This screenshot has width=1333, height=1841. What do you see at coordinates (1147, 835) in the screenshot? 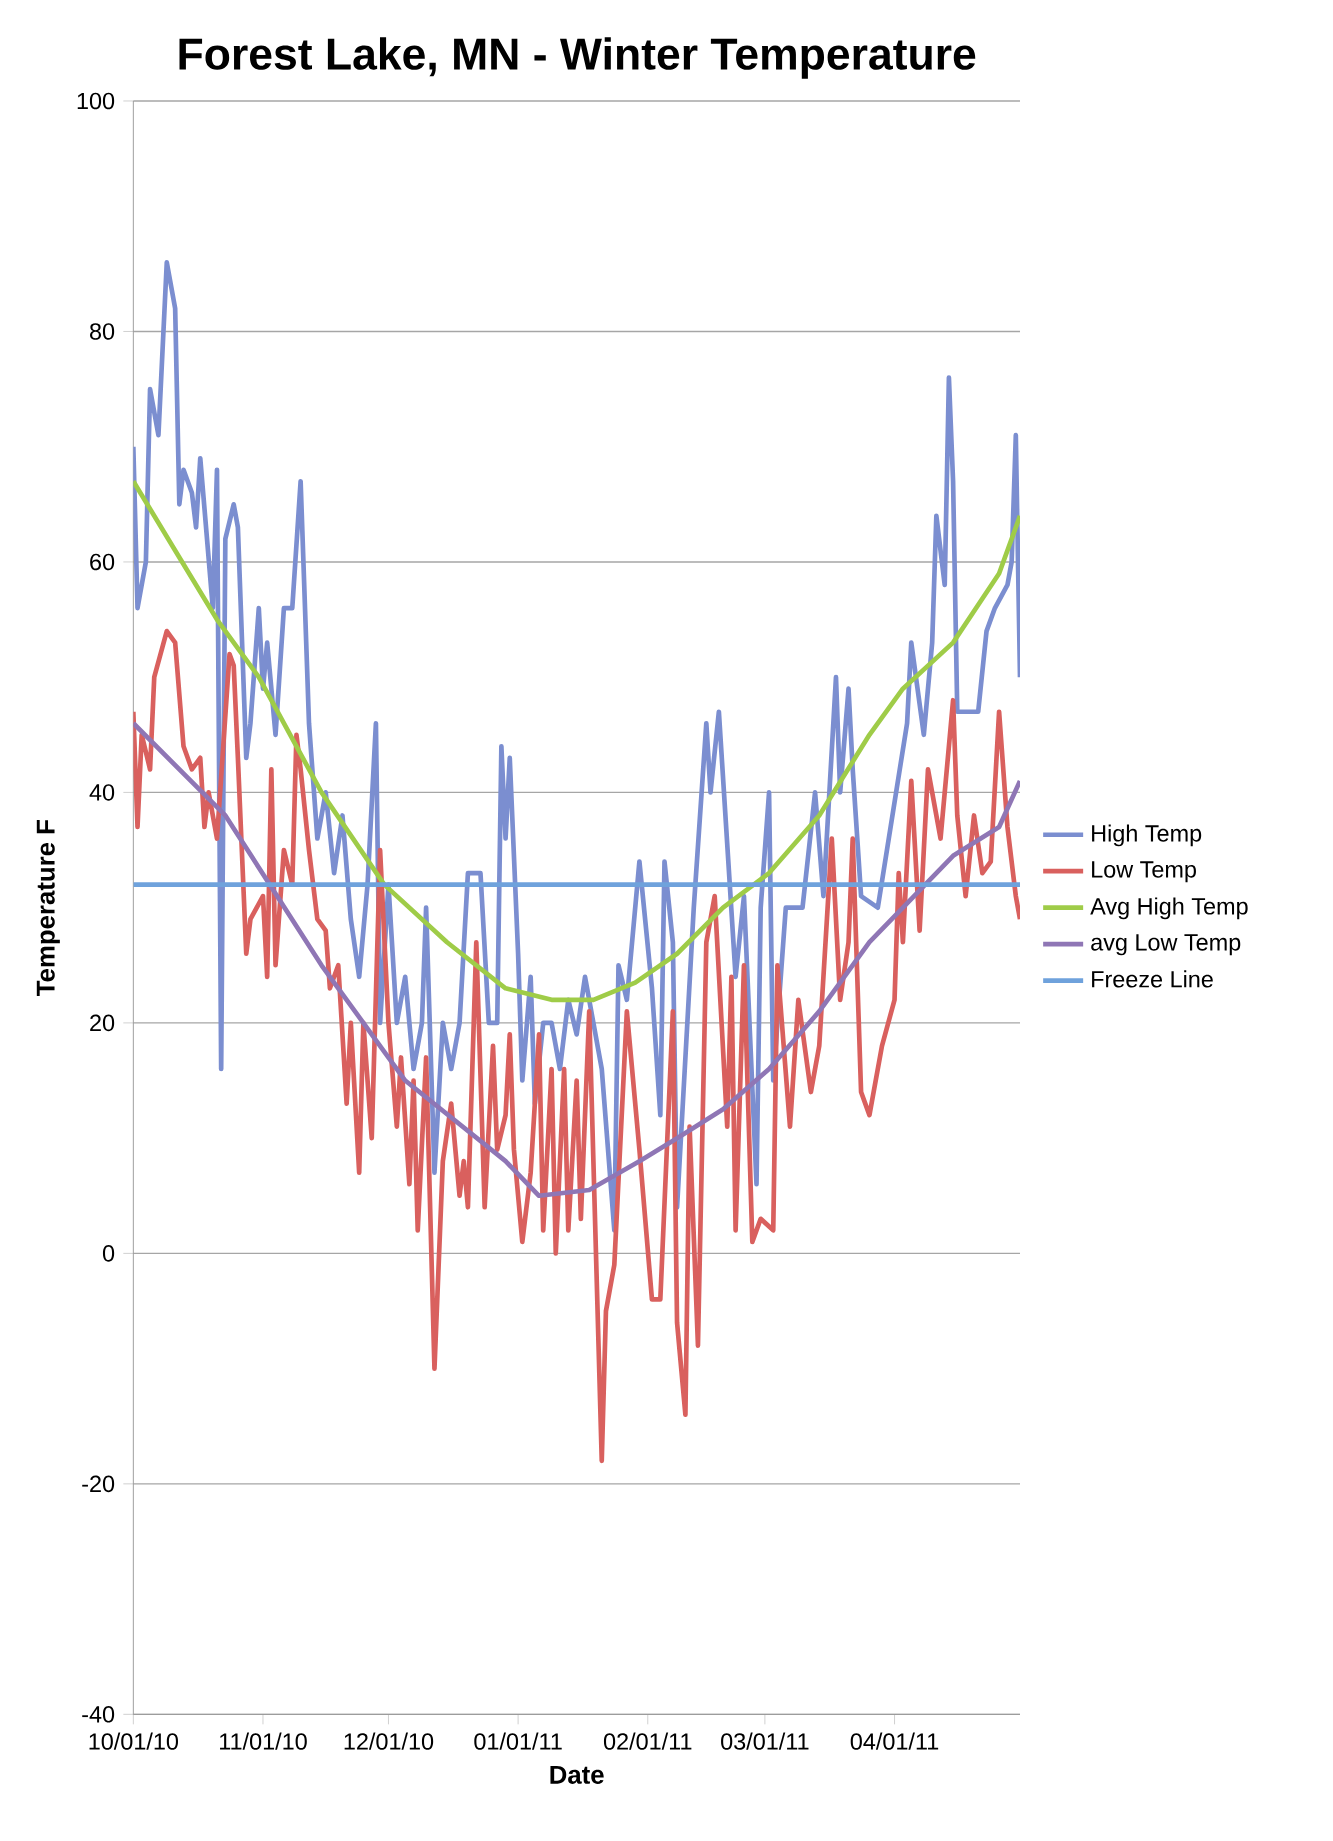
I see `legend-label: High Temp` at bounding box center [1147, 835].